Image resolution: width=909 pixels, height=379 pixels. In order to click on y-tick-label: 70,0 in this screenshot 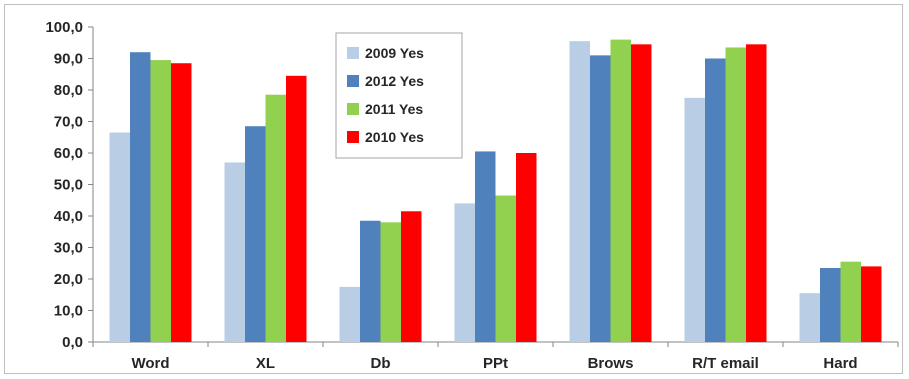, I will do `click(68, 122)`.